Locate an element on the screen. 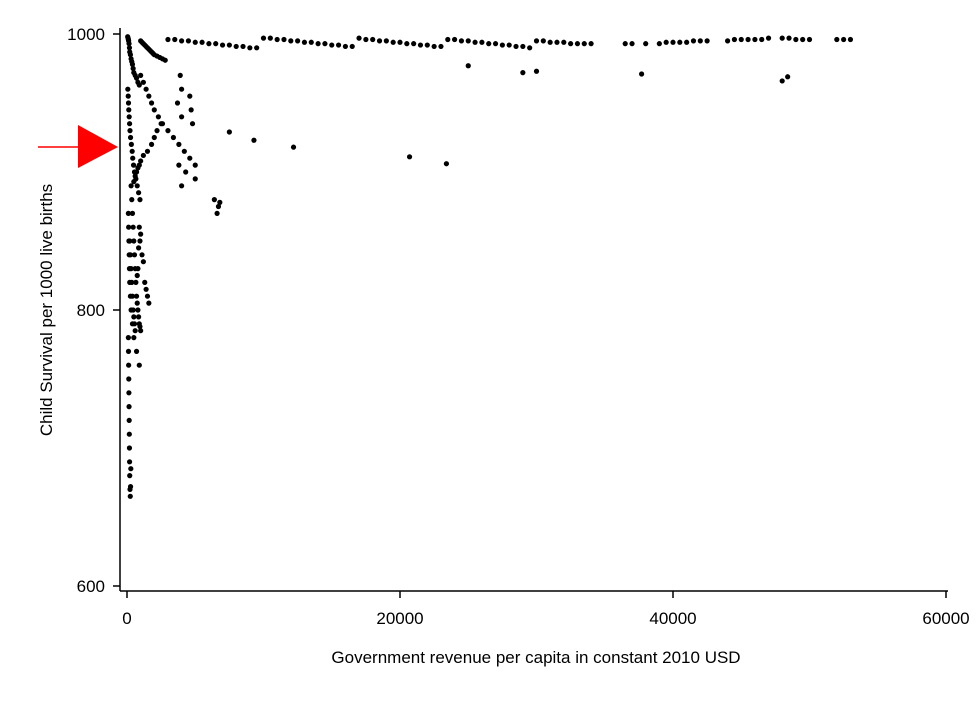 This screenshot has height=712, width=980. x-tick-label: 0 is located at coordinates (126, 618).